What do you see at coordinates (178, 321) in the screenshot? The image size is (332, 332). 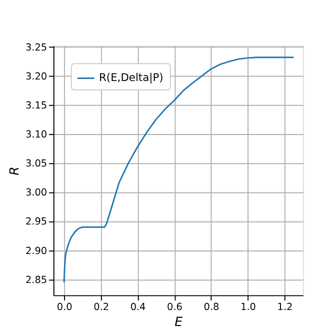 I see `x-axis-title: E` at bounding box center [178, 321].